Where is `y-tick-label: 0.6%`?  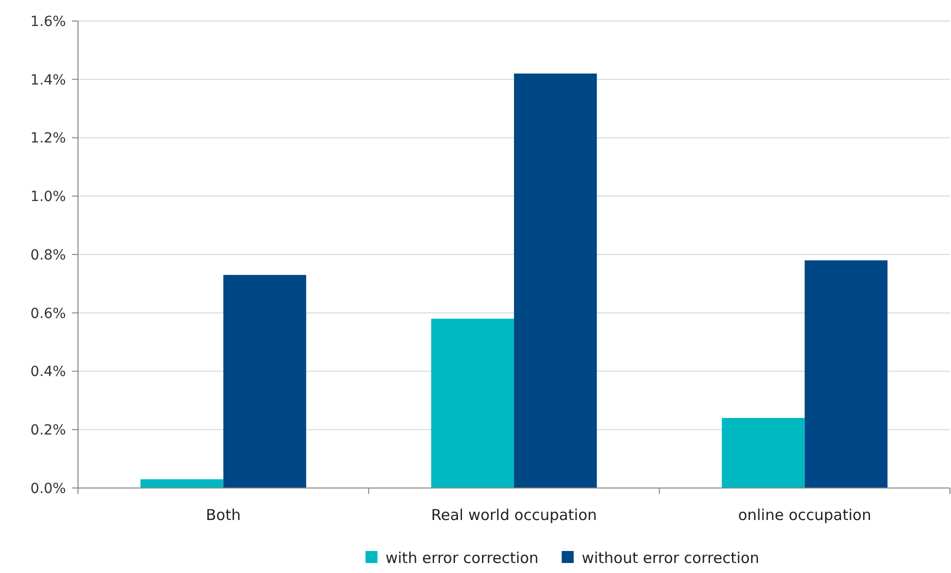 y-tick-label: 0.6% is located at coordinates (48, 314).